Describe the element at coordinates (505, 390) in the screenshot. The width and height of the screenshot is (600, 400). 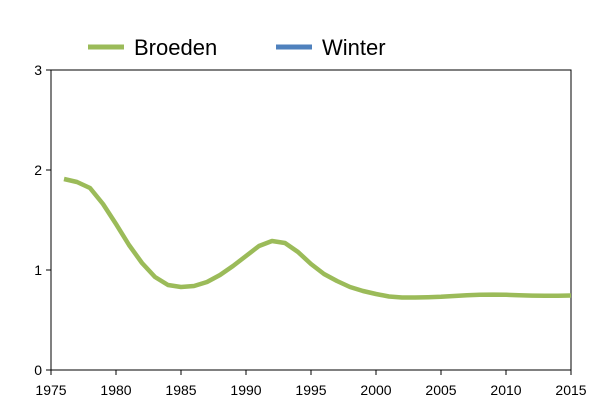
I see `x-tick-label: 2010` at that location.